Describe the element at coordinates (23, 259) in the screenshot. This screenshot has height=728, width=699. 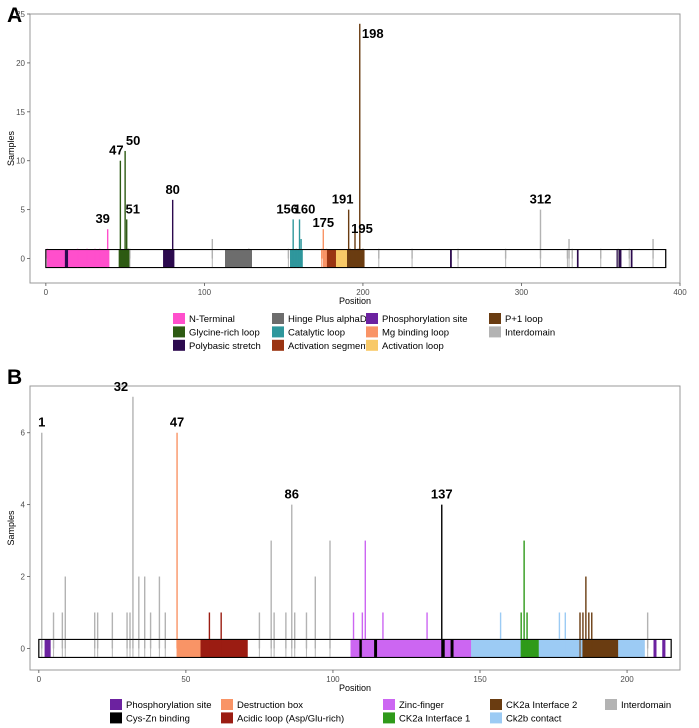
I see `y-tick-label: 0` at that location.